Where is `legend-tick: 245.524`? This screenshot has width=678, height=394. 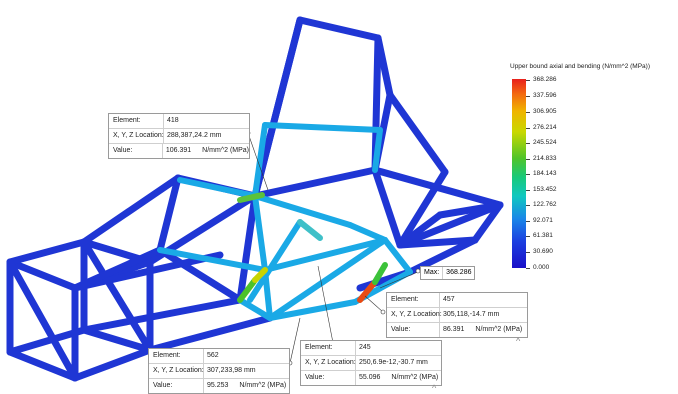
legend-tick: 245.524 is located at coordinates (545, 142).